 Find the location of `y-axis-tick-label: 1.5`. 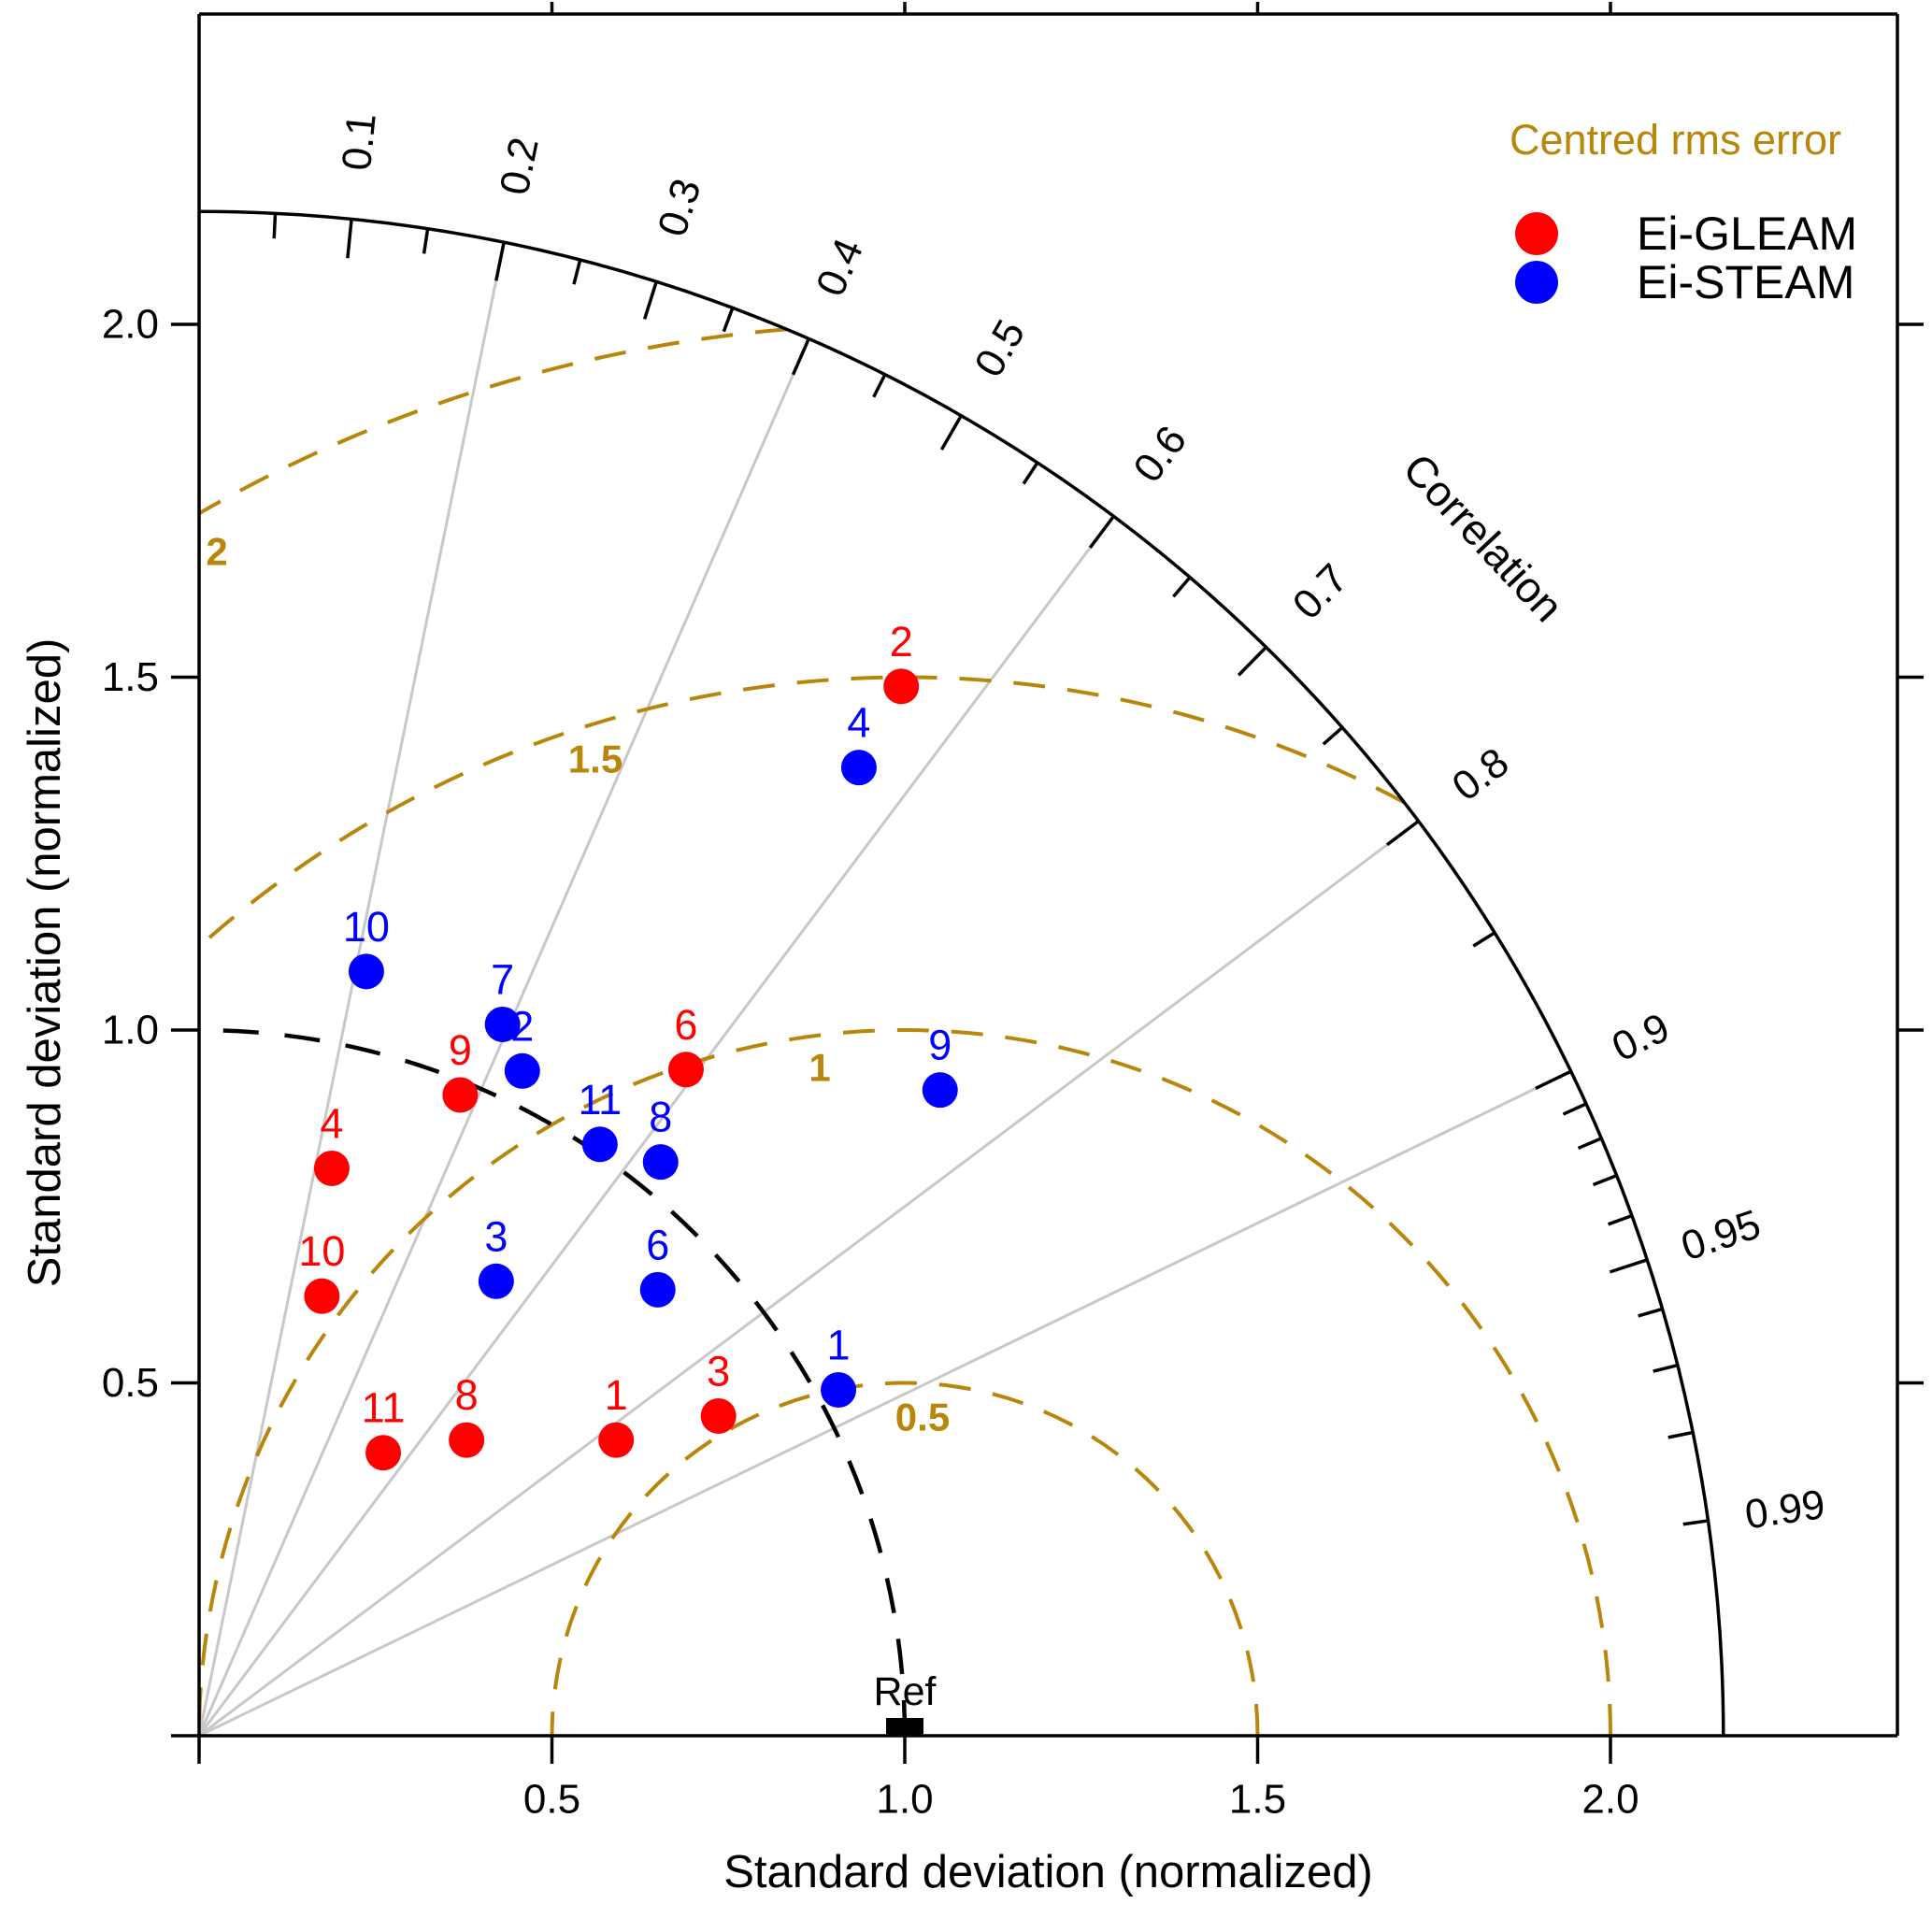

y-axis-tick-label: 1.5 is located at coordinates (130, 677).